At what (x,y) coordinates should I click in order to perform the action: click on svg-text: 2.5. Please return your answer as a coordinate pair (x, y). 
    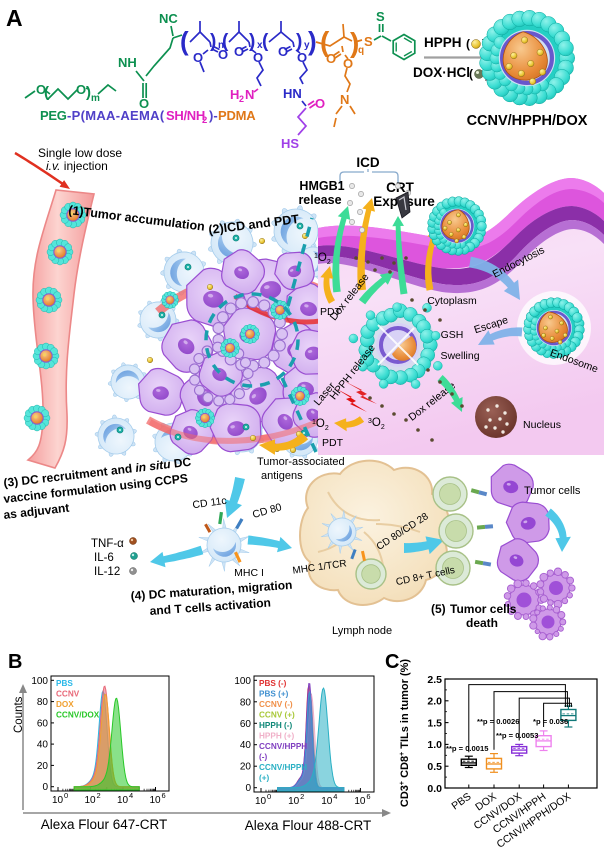
    Looking at the image, I should click on (434, 680).